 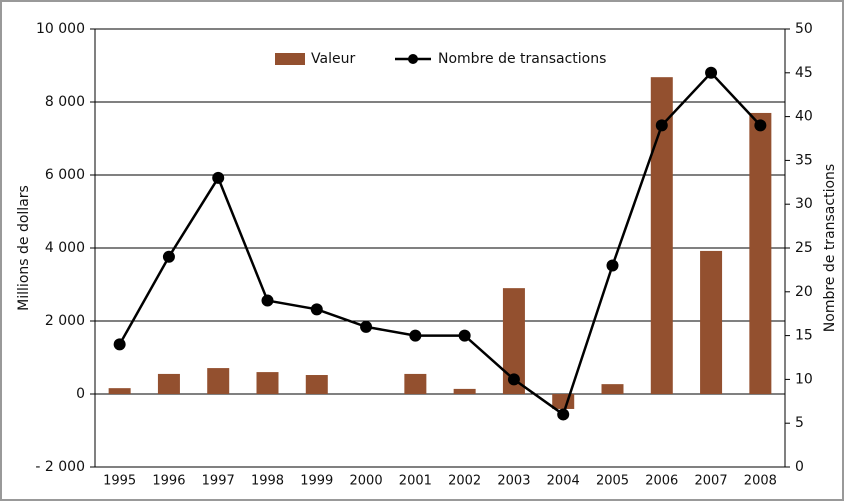 What do you see at coordinates (267, 481) in the screenshot?
I see `x-tick-label: 1998` at bounding box center [267, 481].